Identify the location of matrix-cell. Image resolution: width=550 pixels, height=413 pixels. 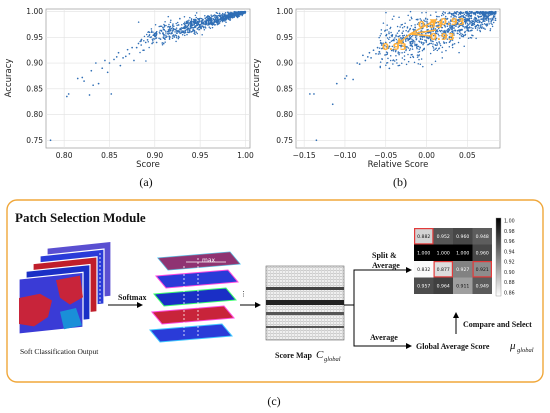
(463, 252).